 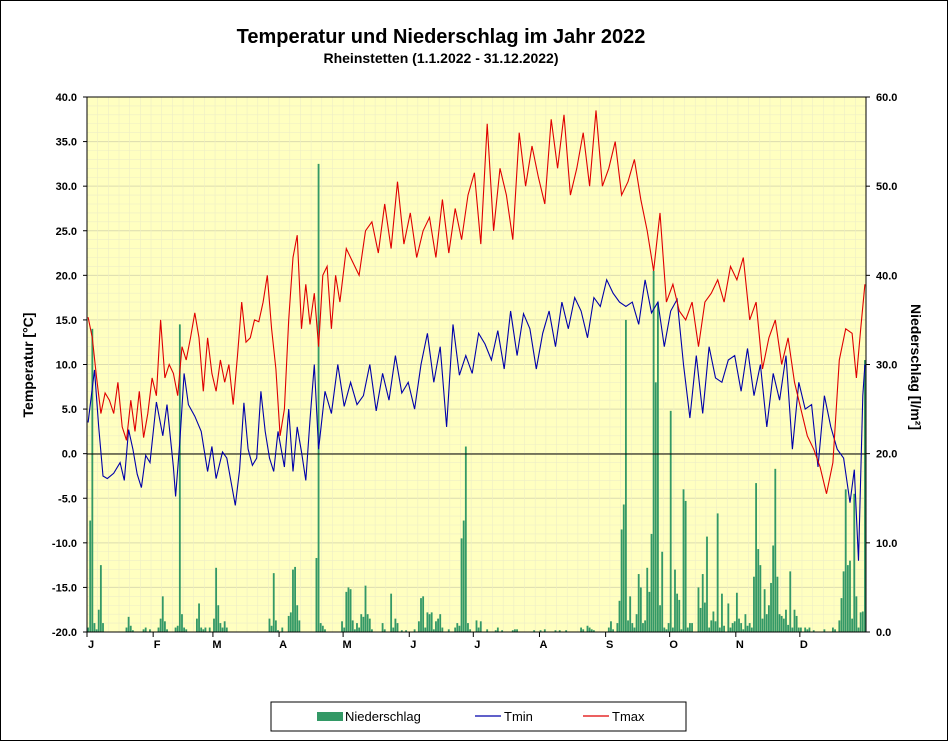 What do you see at coordinates (916, 367) in the screenshot?
I see `y-axis-label-right: Niederschlag [l/m²]` at bounding box center [916, 367].